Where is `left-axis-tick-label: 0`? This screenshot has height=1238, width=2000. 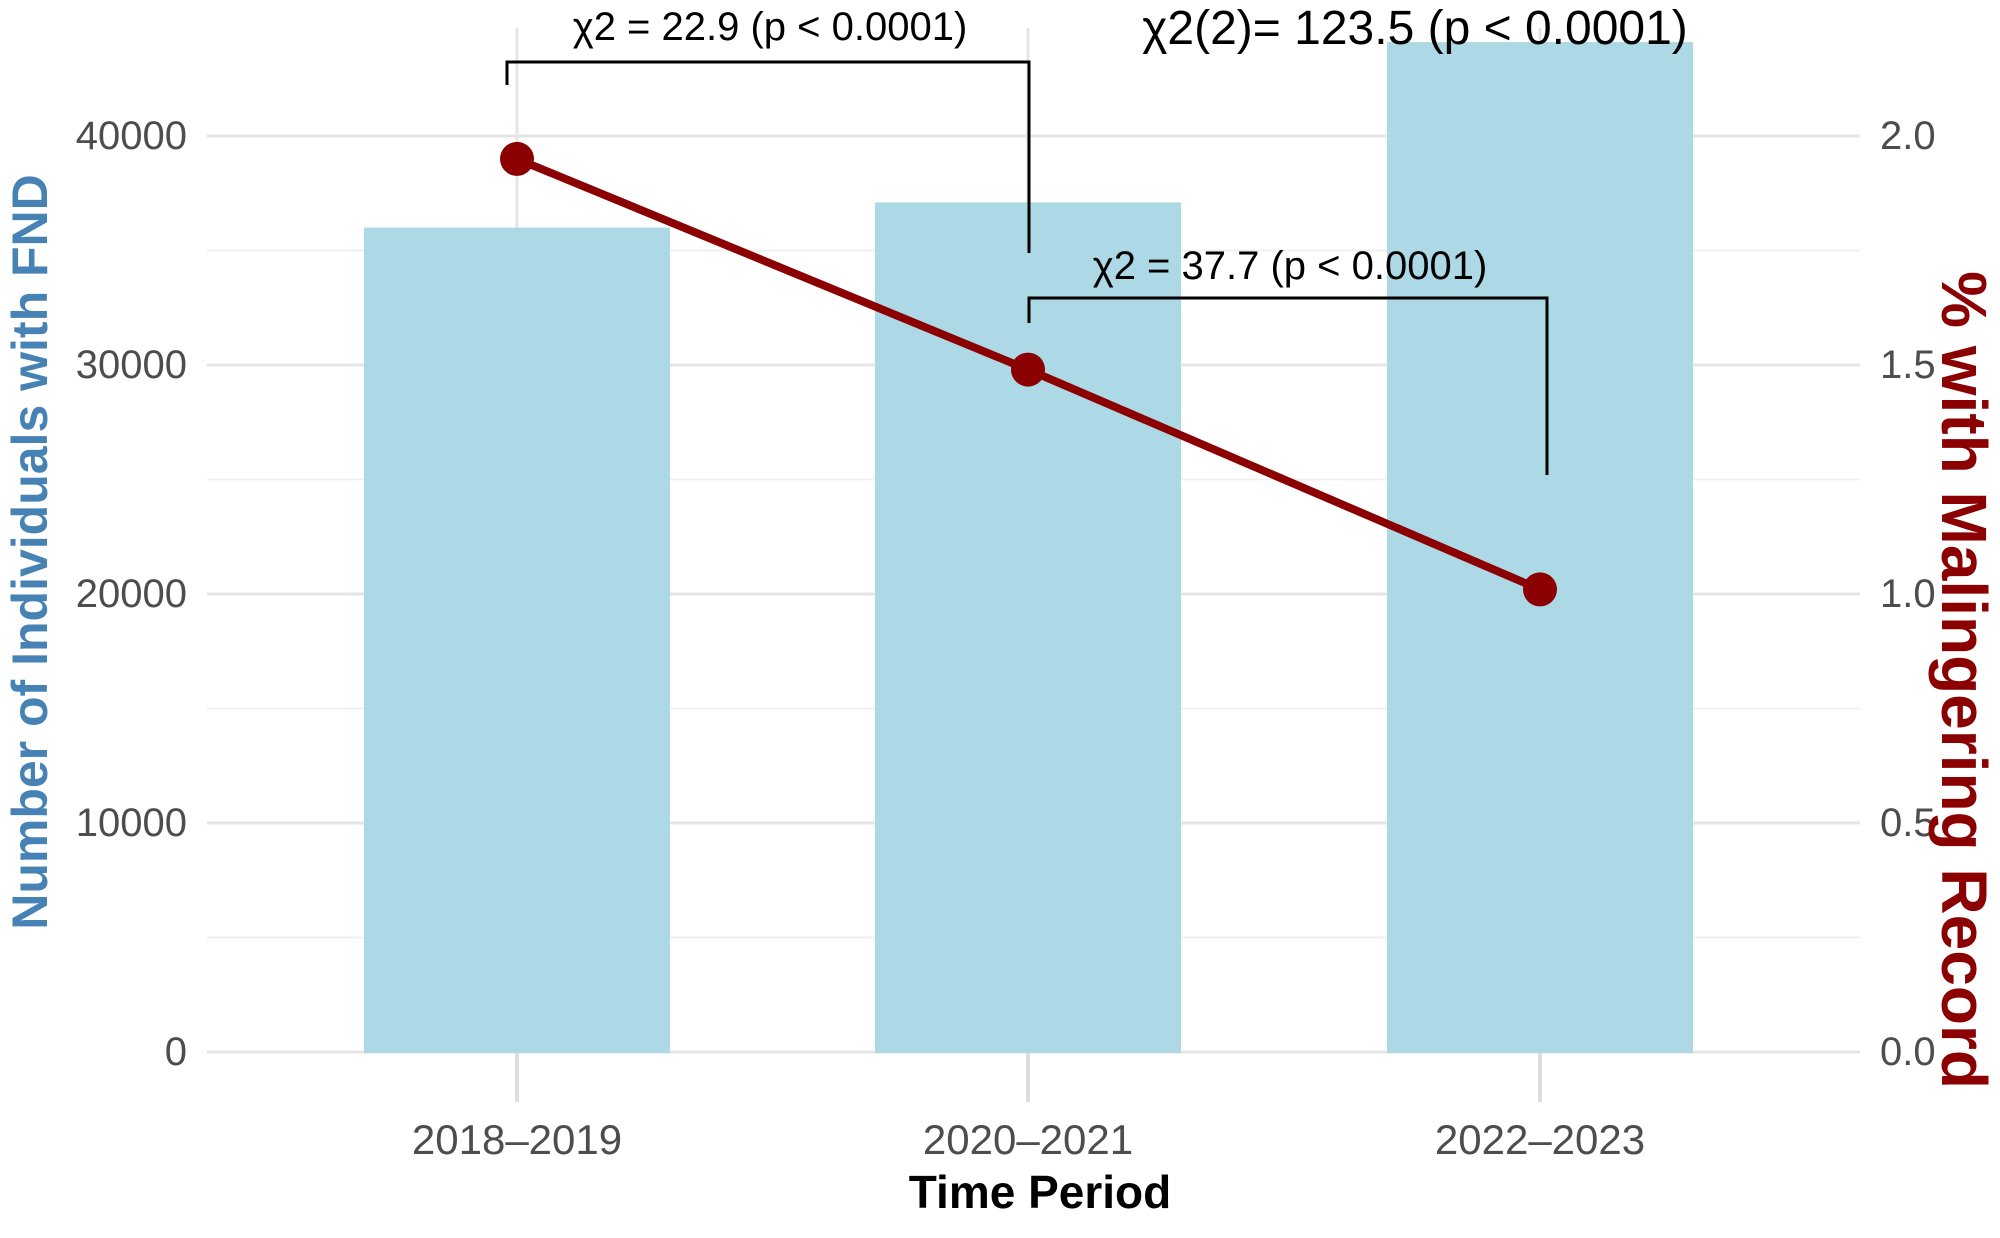 left-axis-tick-label: 0 is located at coordinates (175, 1052).